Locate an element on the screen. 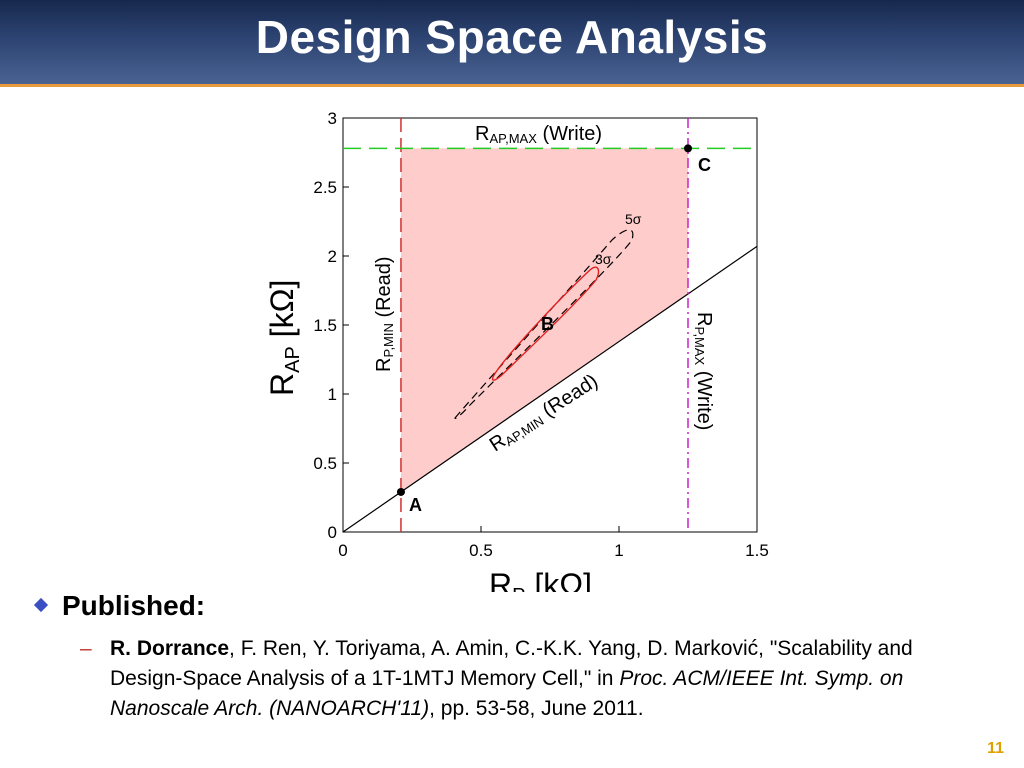  x-tick-label: 0.5 is located at coordinates (481, 550).